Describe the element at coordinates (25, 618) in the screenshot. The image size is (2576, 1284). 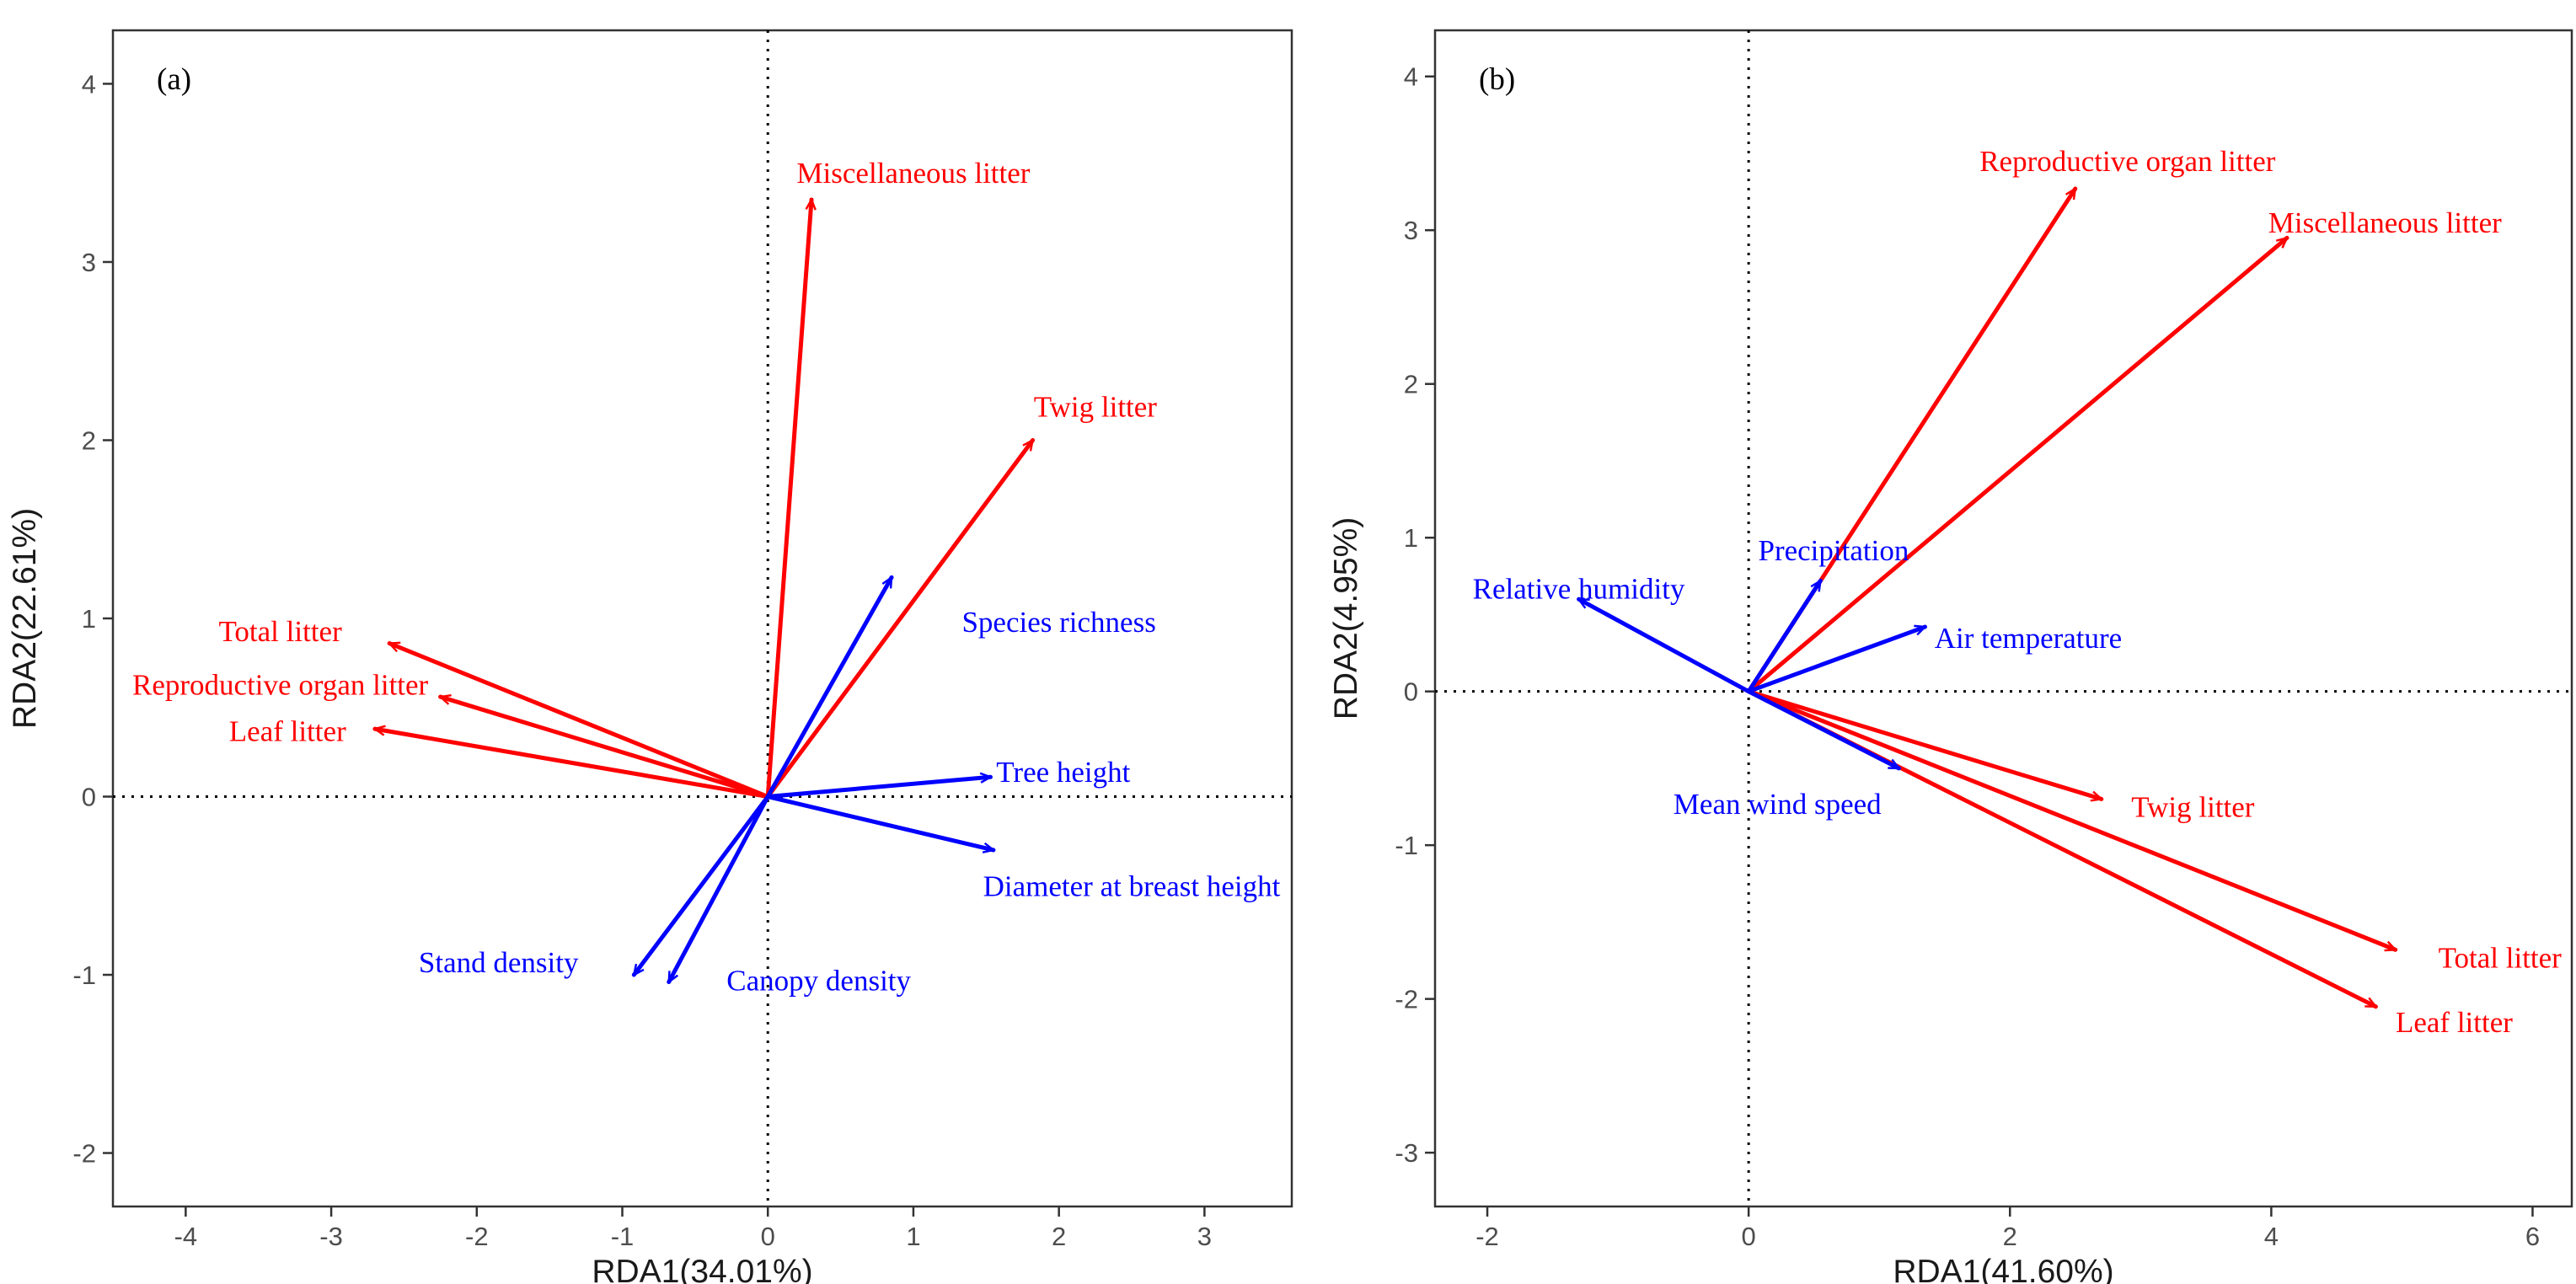
I see `y-axis-title: RDA2(22.61%)` at that location.